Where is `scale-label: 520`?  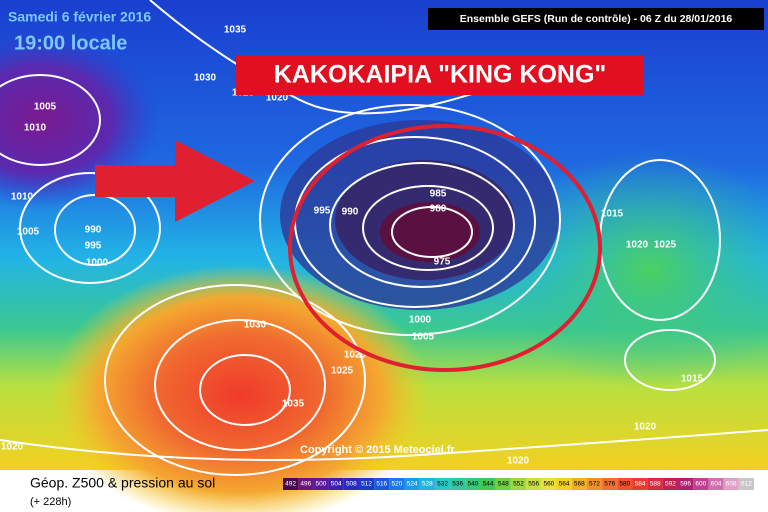 scale-label: 520 is located at coordinates (397, 484).